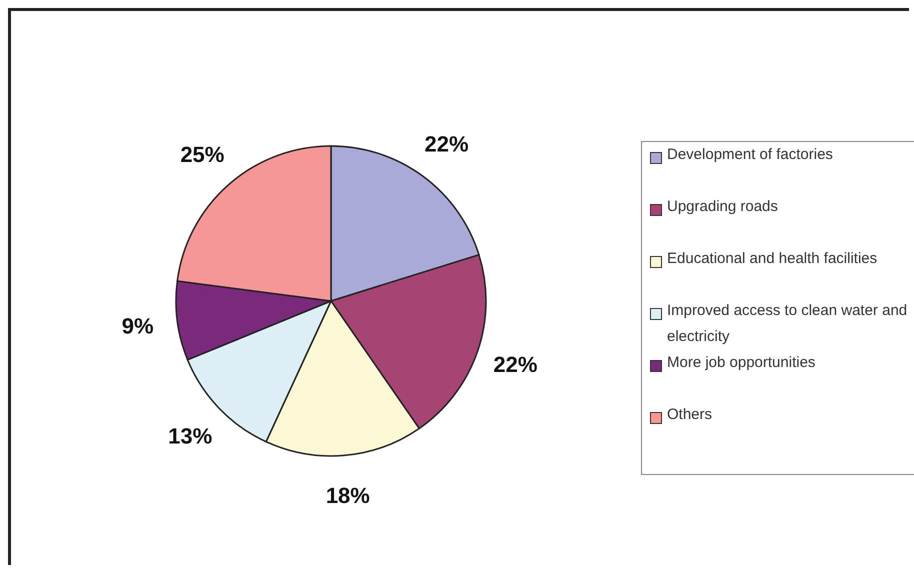 The height and width of the screenshot is (570, 914). I want to click on legend-label: More job opportunities, so click(741, 363).